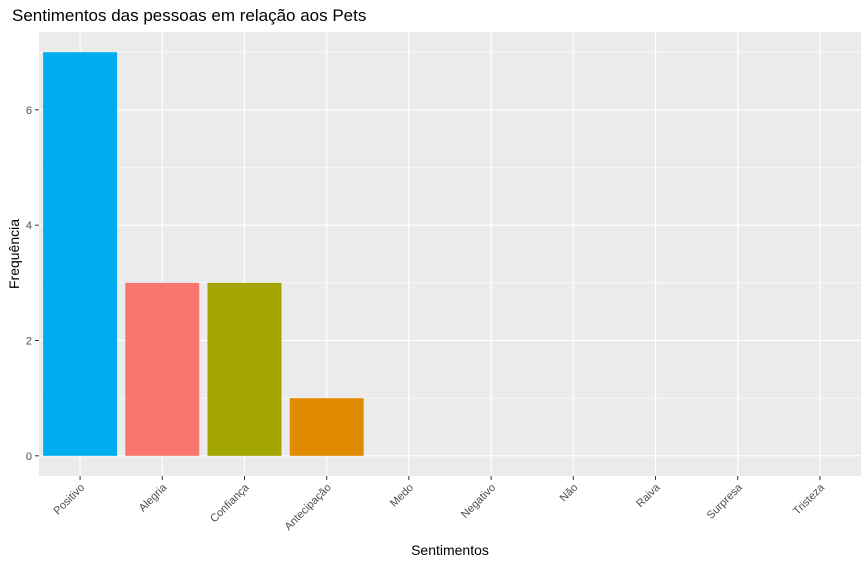 The width and height of the screenshot is (868, 566). I want to click on x-tick-label: Medo, so click(402, 496).